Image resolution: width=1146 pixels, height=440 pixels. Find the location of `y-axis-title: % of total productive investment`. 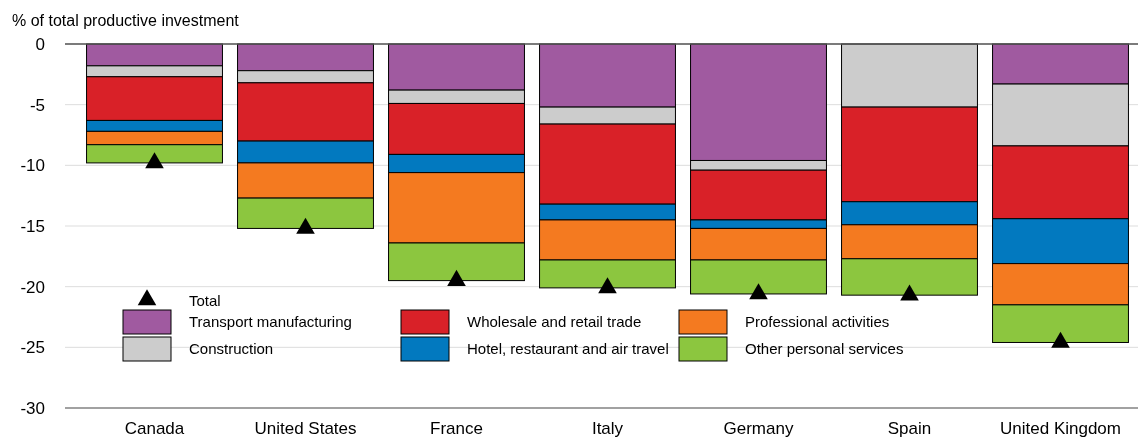

y-axis-title: % of total productive investment is located at coordinates (126, 20).